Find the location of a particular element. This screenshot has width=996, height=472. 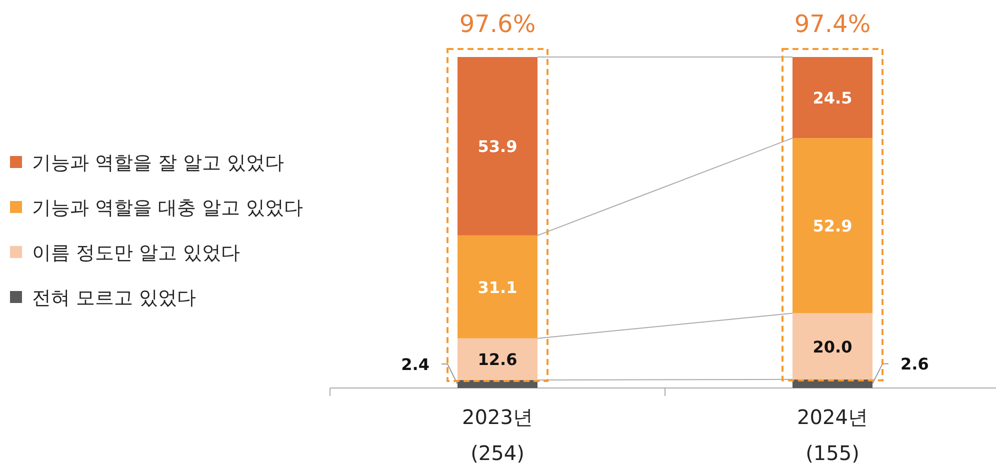

data-label: 2.6 is located at coordinates (914, 364).